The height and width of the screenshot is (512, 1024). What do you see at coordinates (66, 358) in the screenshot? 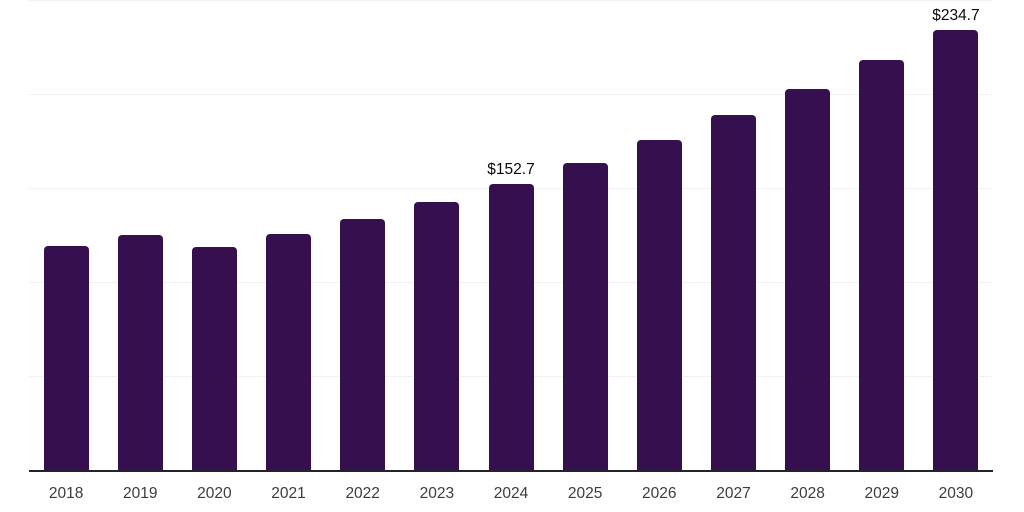
I see `bar-2018` at bounding box center [66, 358].